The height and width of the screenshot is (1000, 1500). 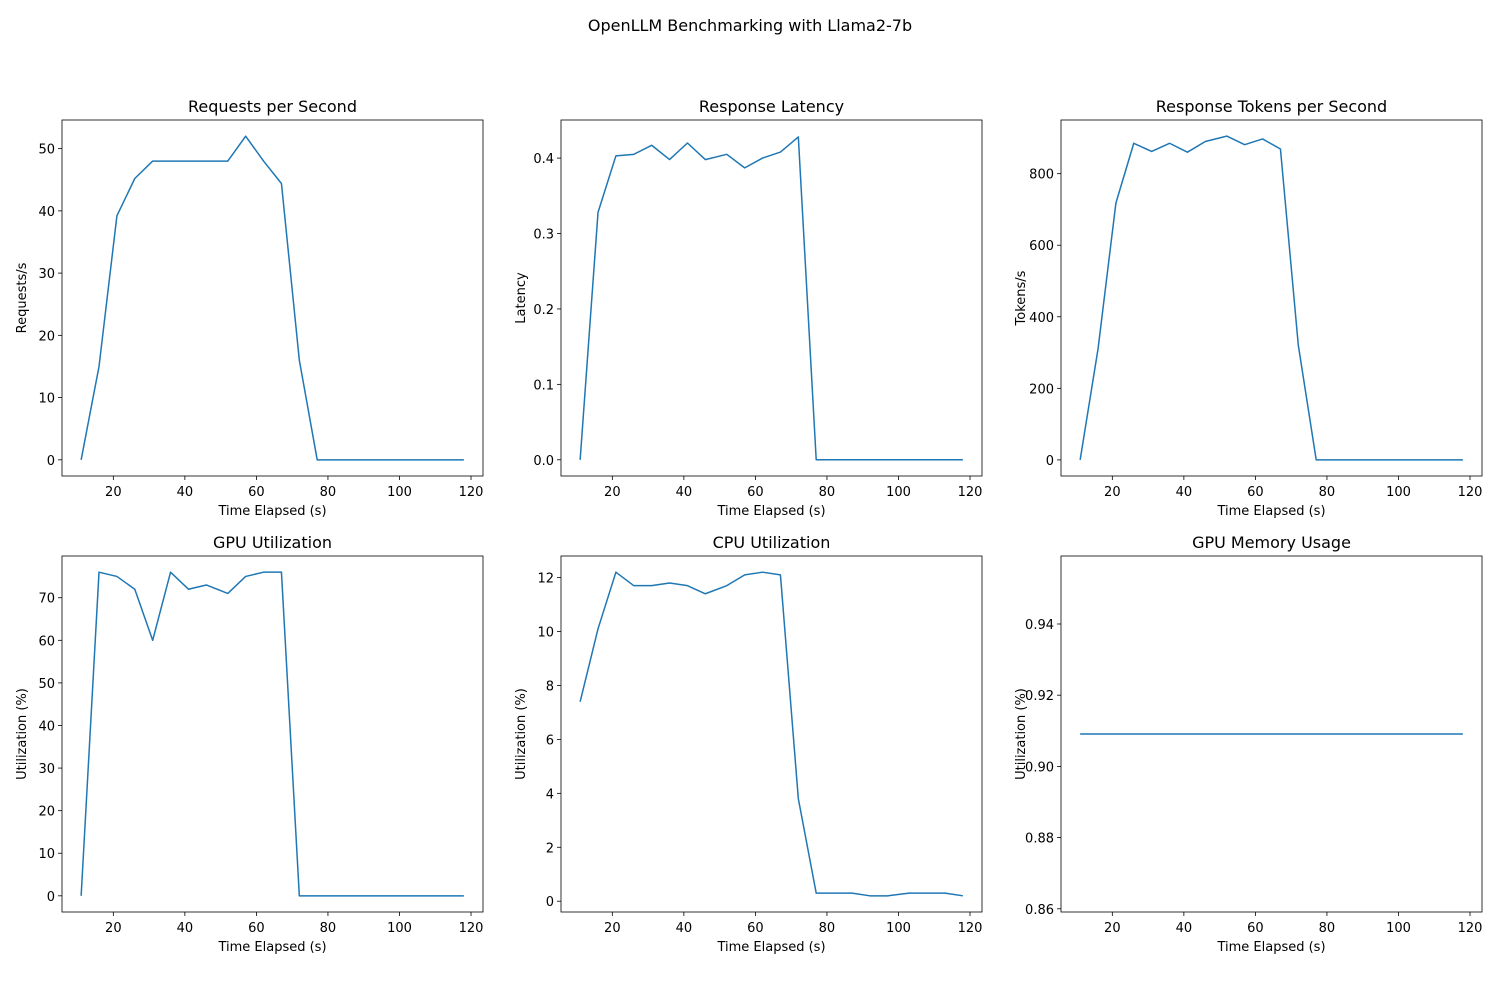 I want to click on y-axis-label: Tokens/s, so click(x=1021, y=298).